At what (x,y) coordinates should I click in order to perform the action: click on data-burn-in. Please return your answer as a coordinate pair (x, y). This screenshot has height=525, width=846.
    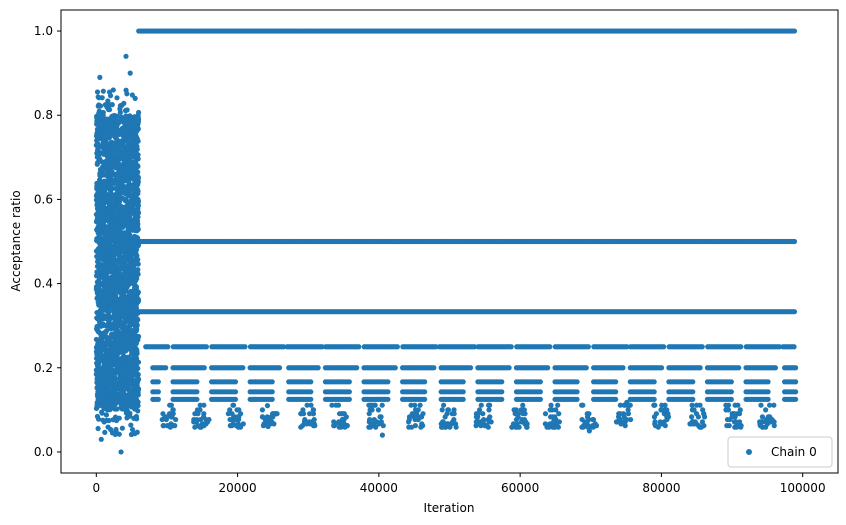
    Looking at the image, I should click on (117, 262).